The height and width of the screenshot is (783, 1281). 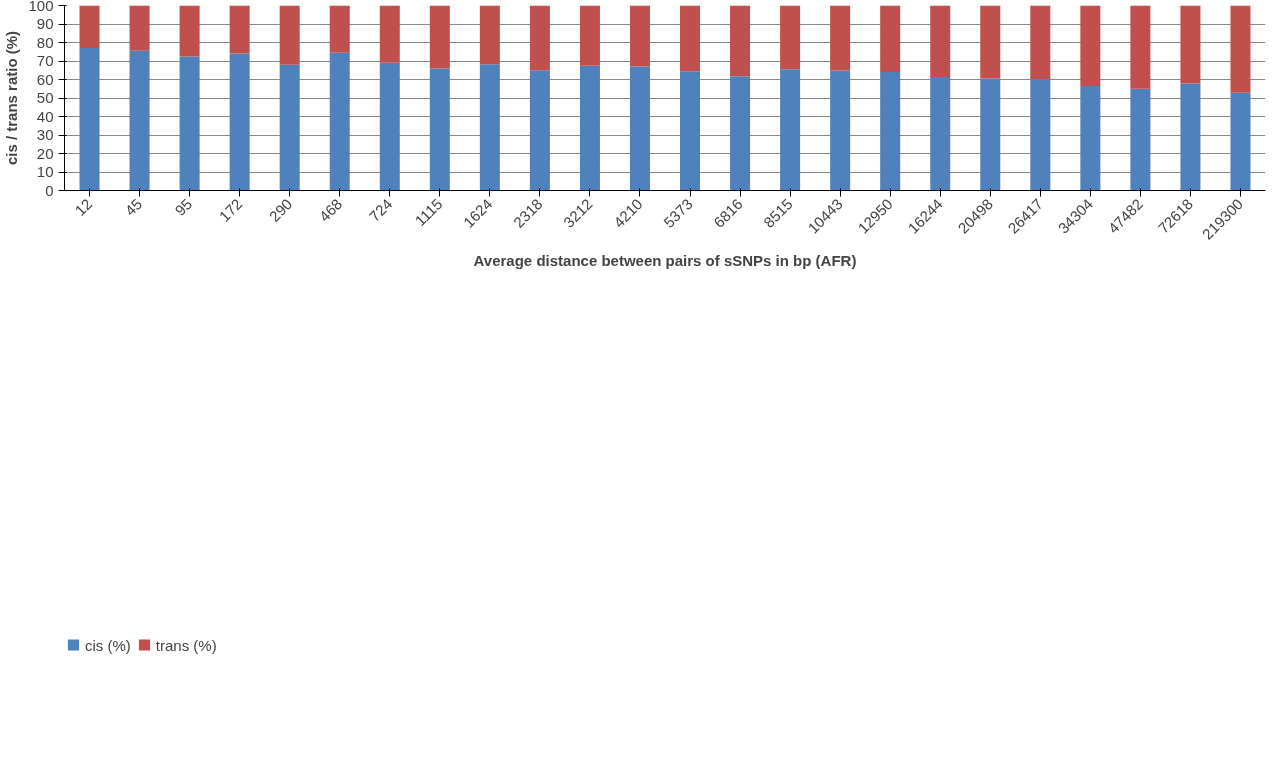 What do you see at coordinates (665, 260) in the screenshot?
I see `x-axis-title: Average distance between pairs of sSNPs in bp (AFR)` at bounding box center [665, 260].